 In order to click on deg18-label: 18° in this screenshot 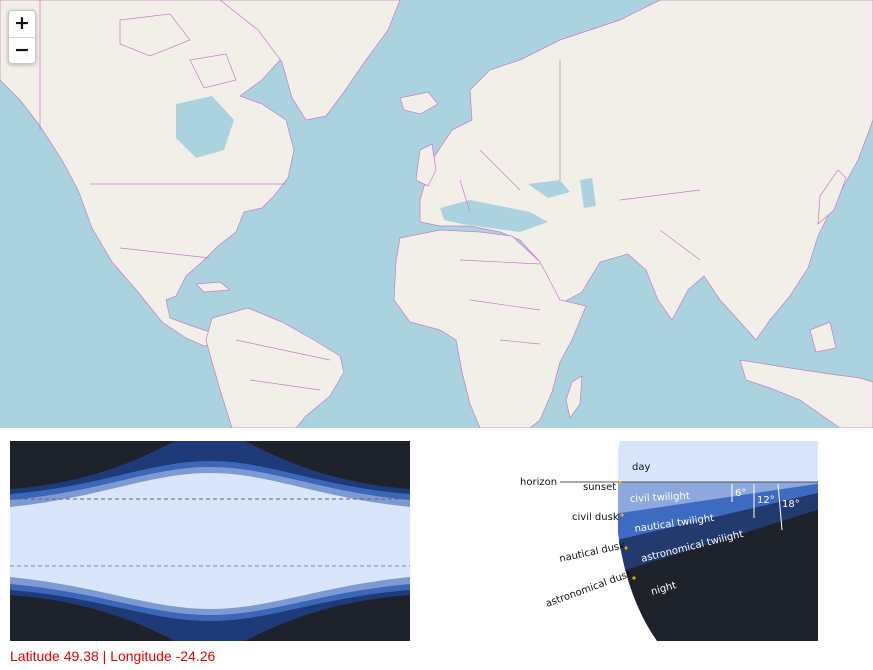, I will do `click(791, 504)`.